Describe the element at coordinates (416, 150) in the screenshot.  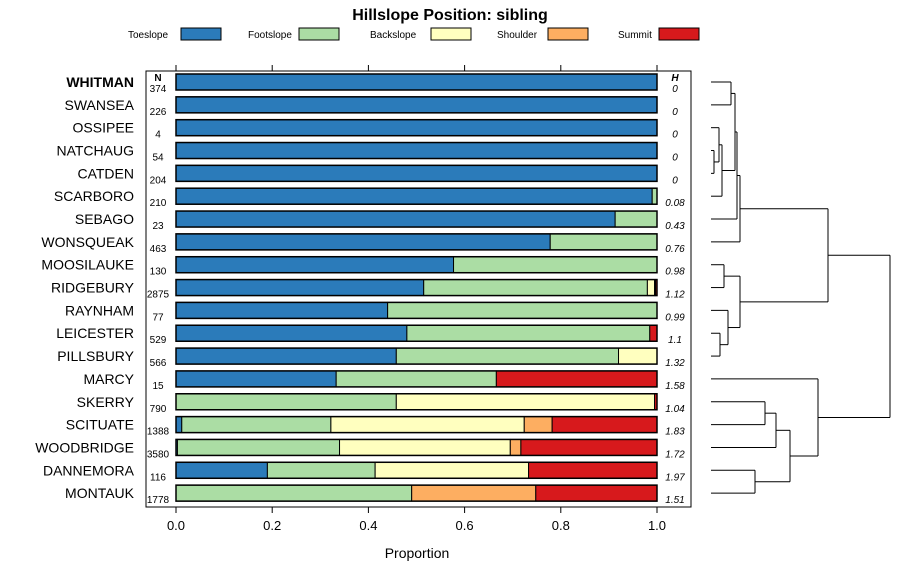
I see `bar-outline-natchaug` at that location.